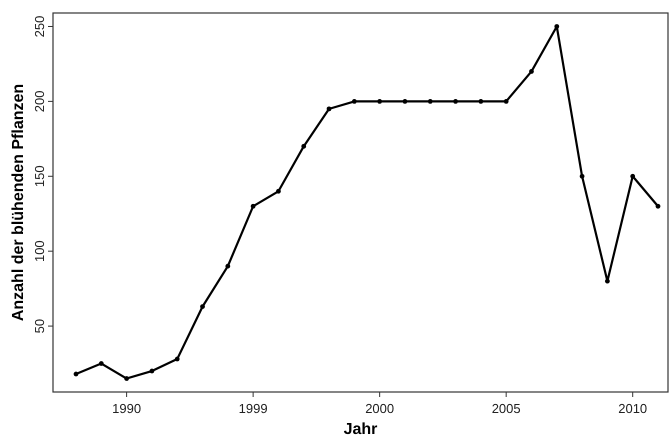 The image size is (671, 441). I want to click on x-tick-label: 1999, so click(253, 408).